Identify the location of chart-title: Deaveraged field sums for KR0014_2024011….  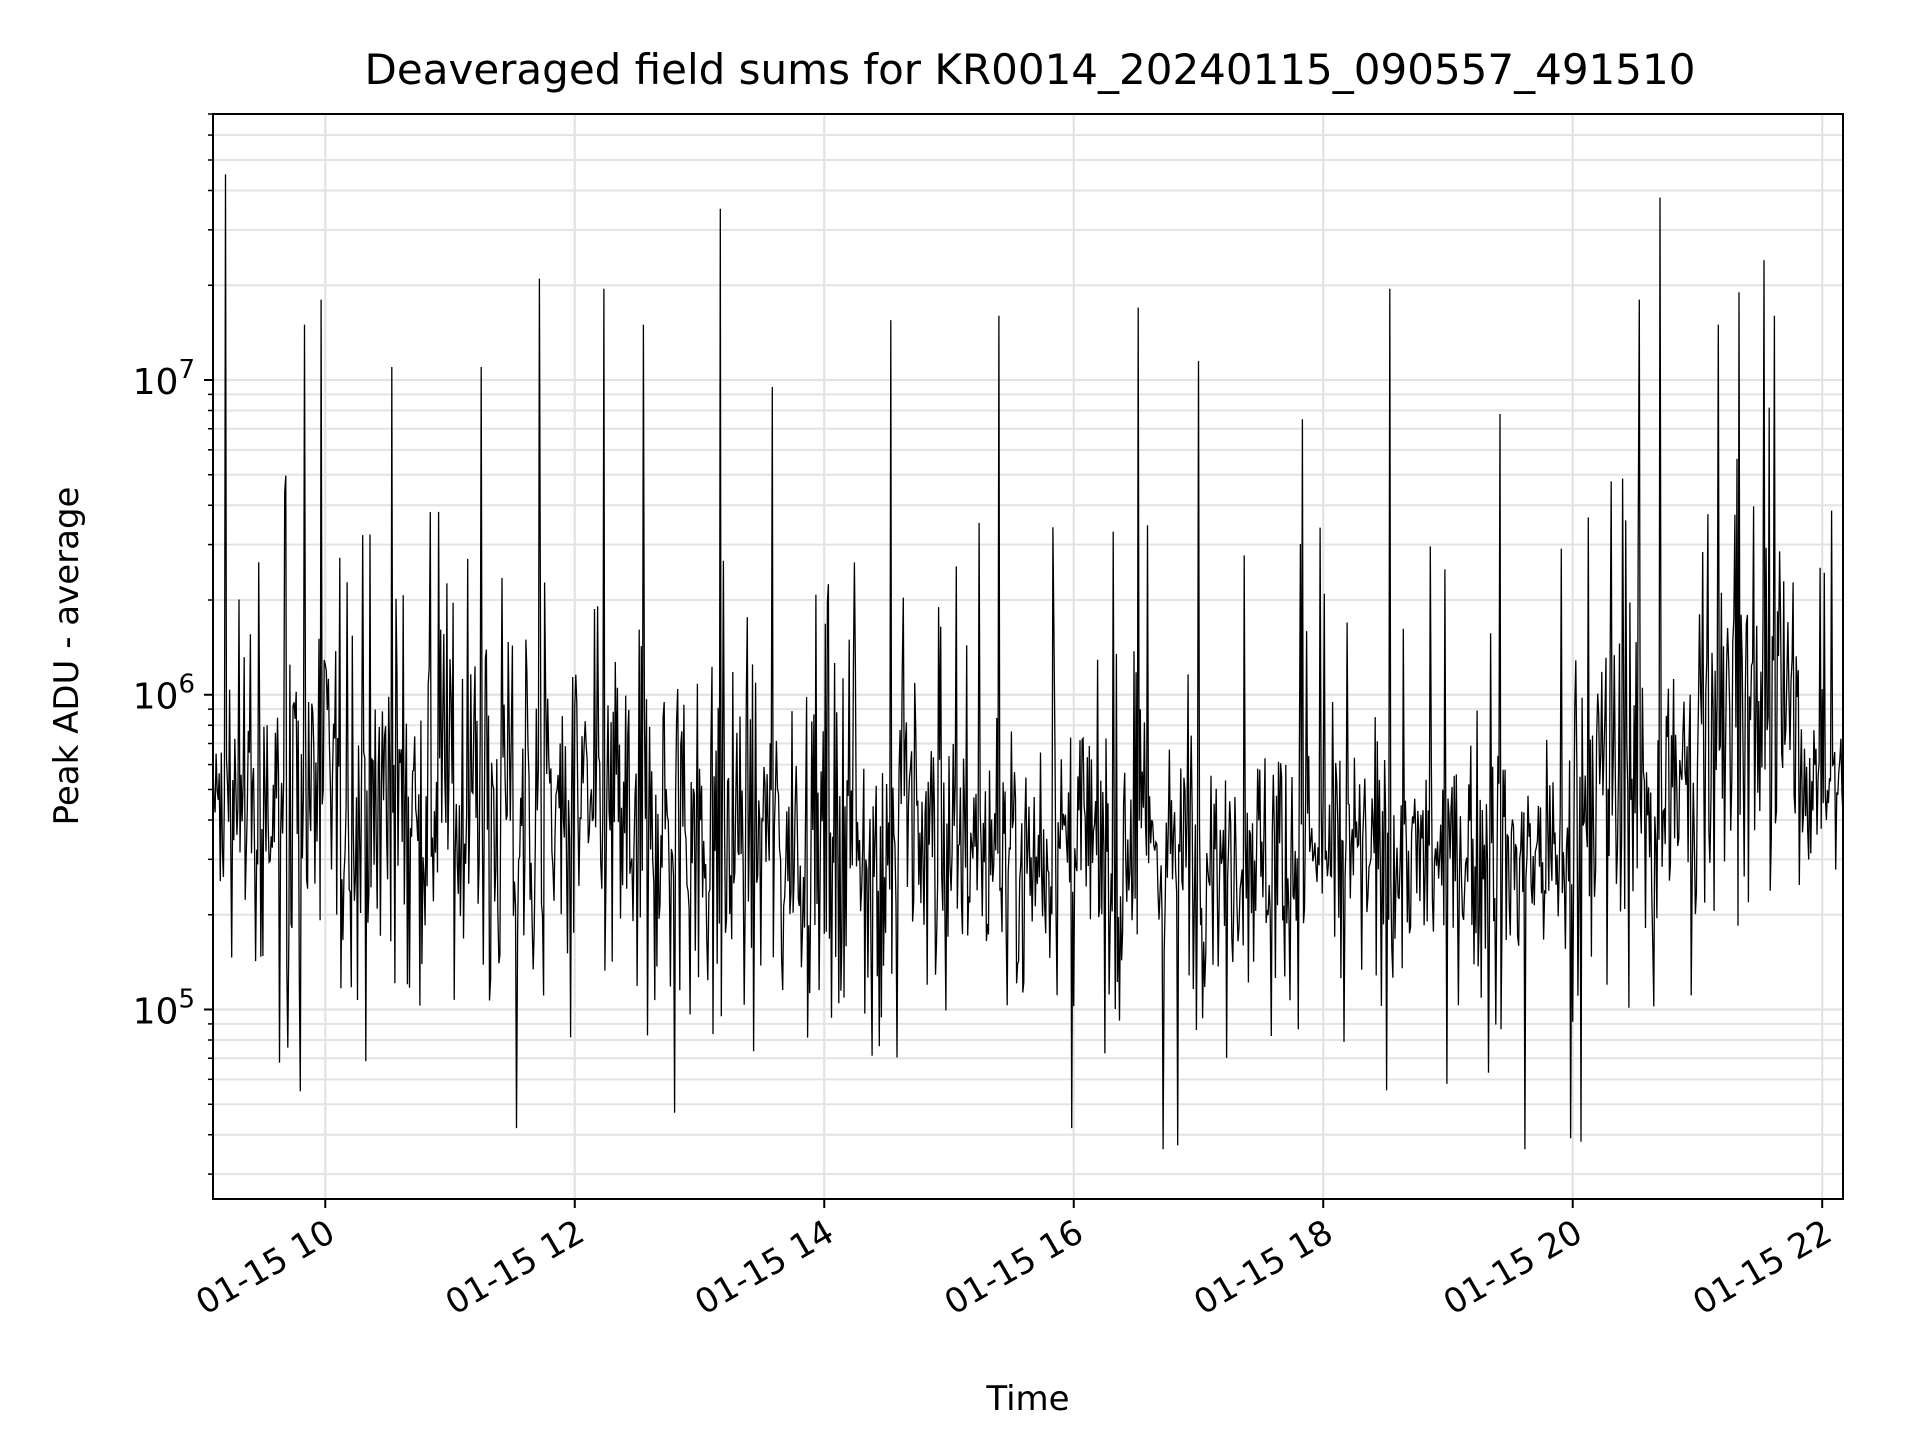
(1030, 69).